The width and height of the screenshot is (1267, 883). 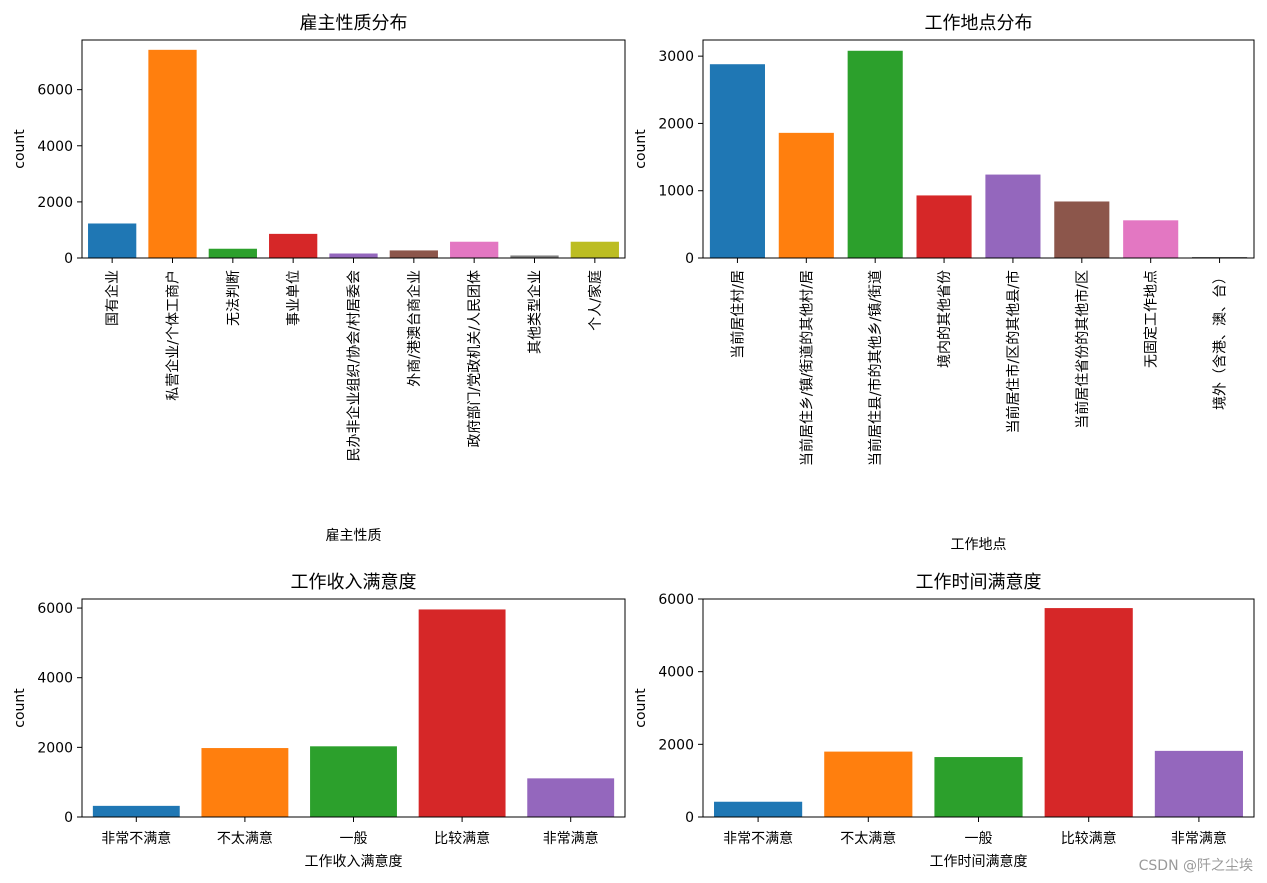 What do you see at coordinates (414, 328) in the screenshot?
I see `x-tick-label: 外商/港澳台商企业` at bounding box center [414, 328].